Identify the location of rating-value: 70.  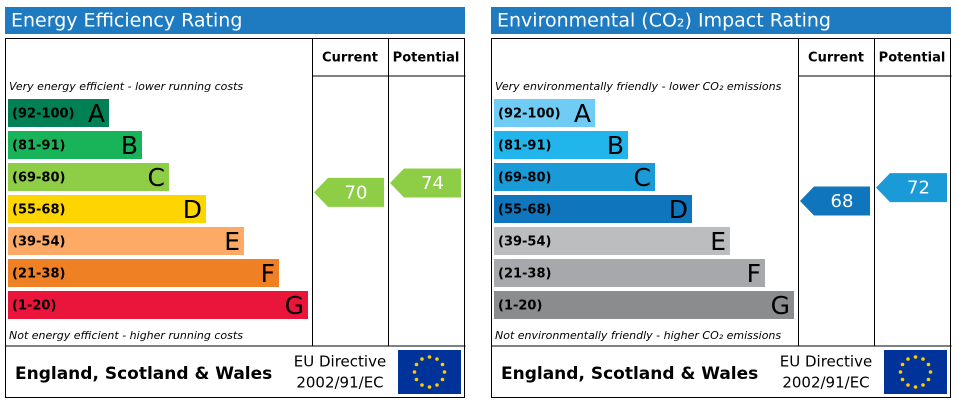
(356, 192).